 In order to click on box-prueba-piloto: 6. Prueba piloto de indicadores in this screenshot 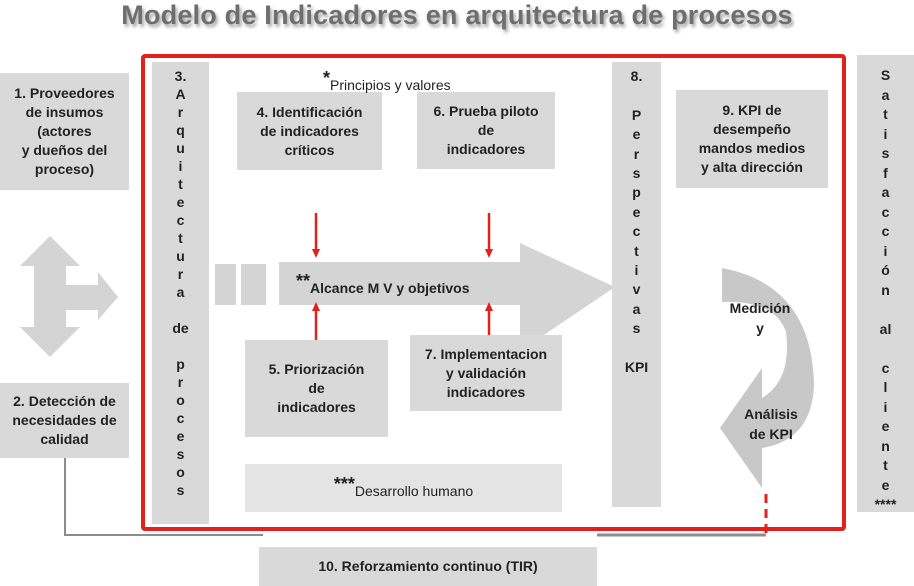, I will do `click(486, 130)`.